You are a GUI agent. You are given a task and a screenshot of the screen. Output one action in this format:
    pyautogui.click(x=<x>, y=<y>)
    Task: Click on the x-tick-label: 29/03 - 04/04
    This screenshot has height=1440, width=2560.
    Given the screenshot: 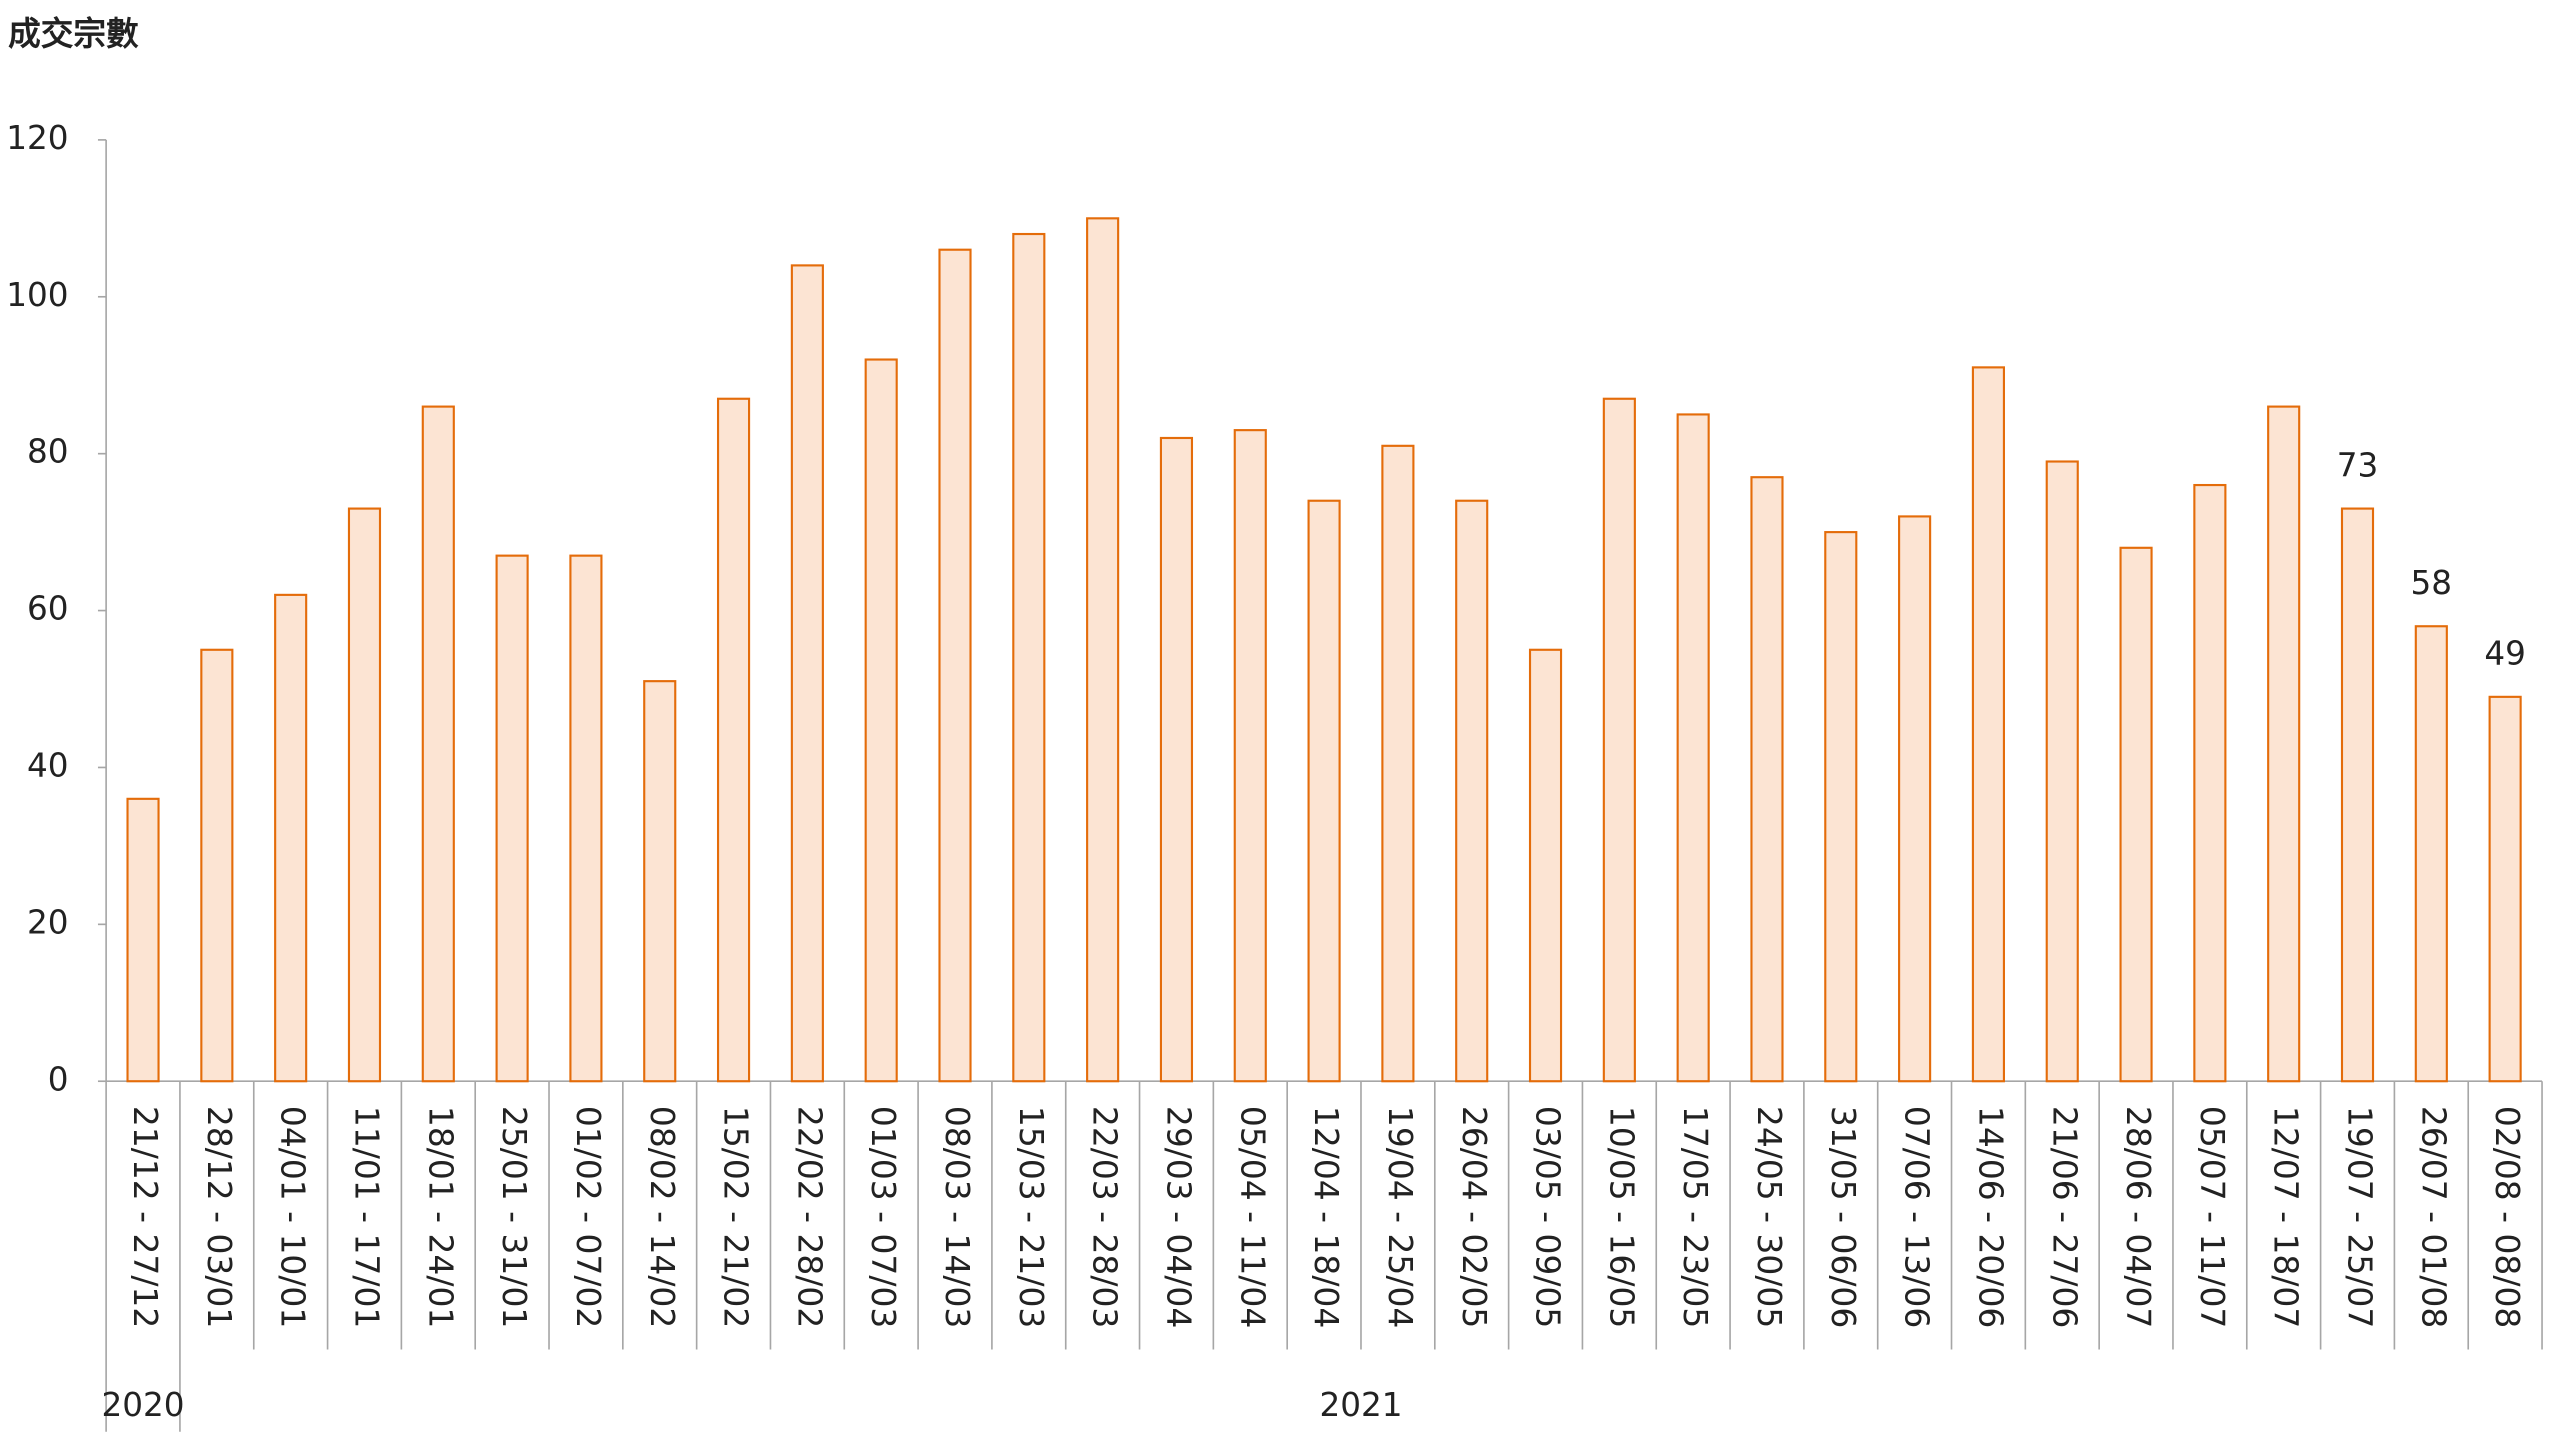 What is the action you would take?
    pyautogui.click(x=1179, y=1217)
    